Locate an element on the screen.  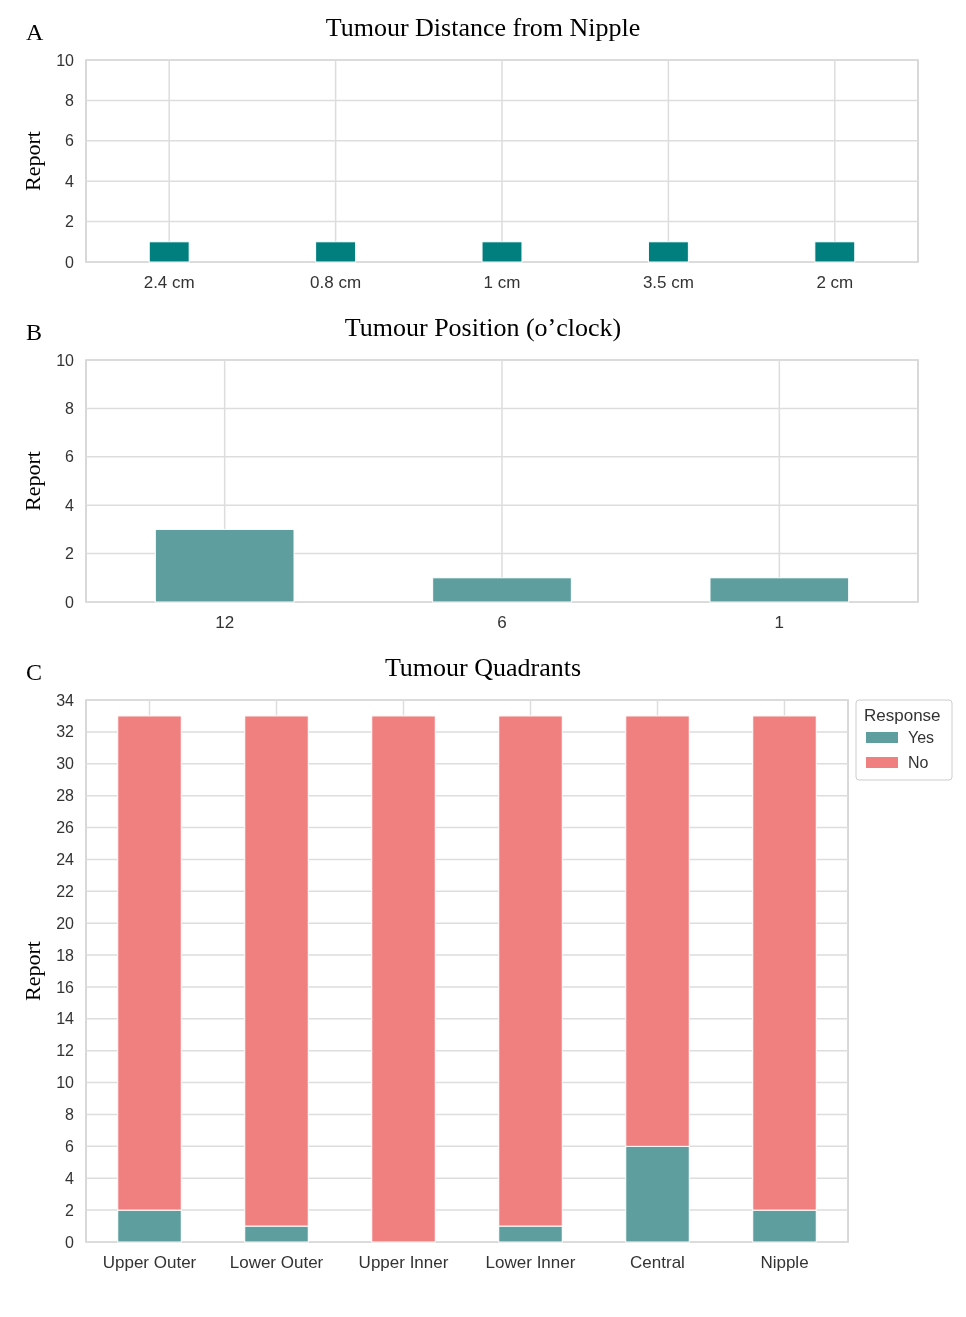
legend-label: No is located at coordinates (918, 762).